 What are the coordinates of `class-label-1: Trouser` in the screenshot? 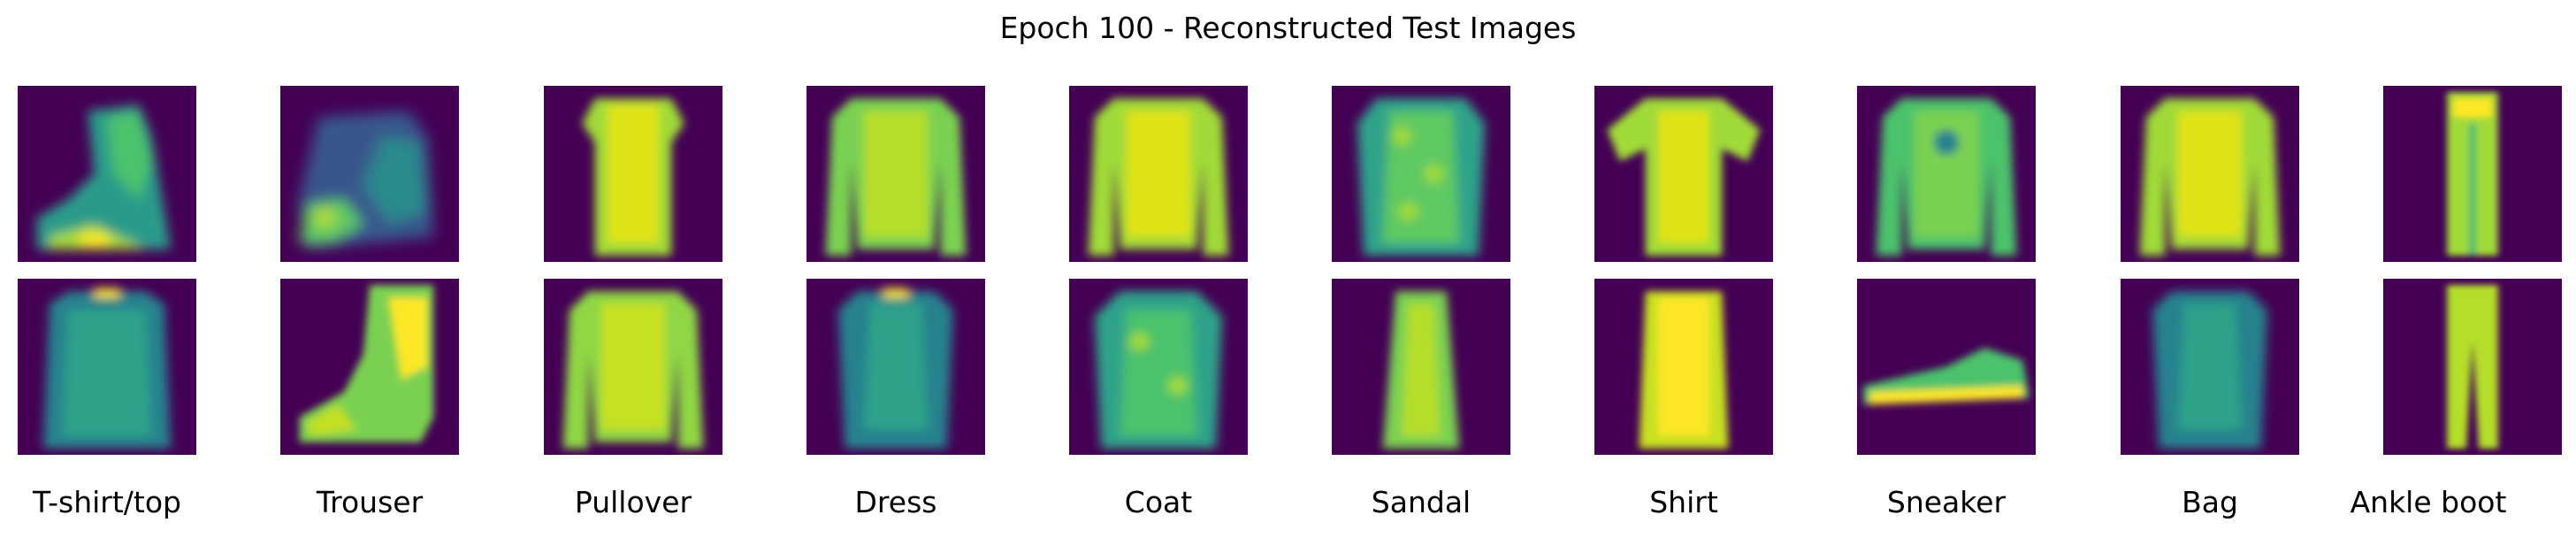 It's located at (370, 502).